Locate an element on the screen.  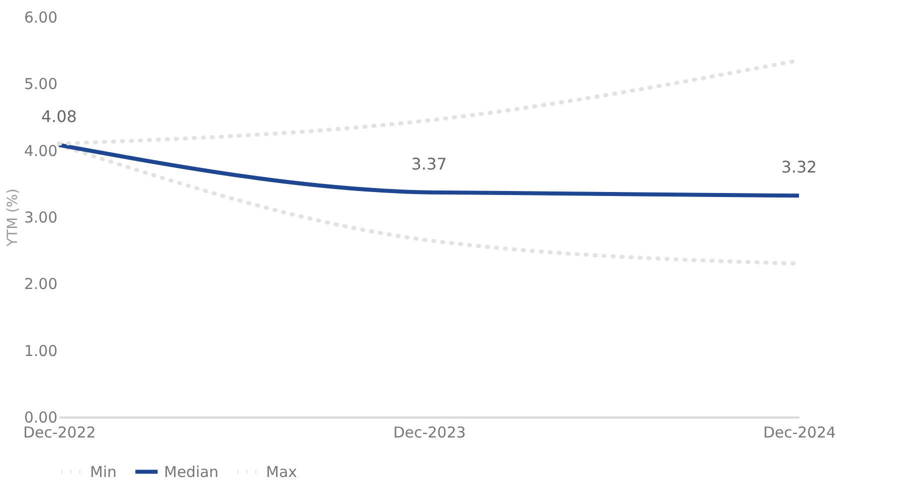
y-tick-label: 5.00 is located at coordinates (41, 84).